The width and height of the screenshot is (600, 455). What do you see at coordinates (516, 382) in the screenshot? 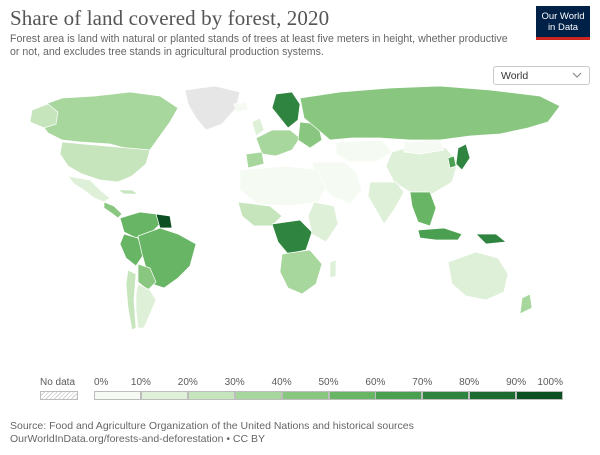
I see `legend-tick-label: 90%` at bounding box center [516, 382].